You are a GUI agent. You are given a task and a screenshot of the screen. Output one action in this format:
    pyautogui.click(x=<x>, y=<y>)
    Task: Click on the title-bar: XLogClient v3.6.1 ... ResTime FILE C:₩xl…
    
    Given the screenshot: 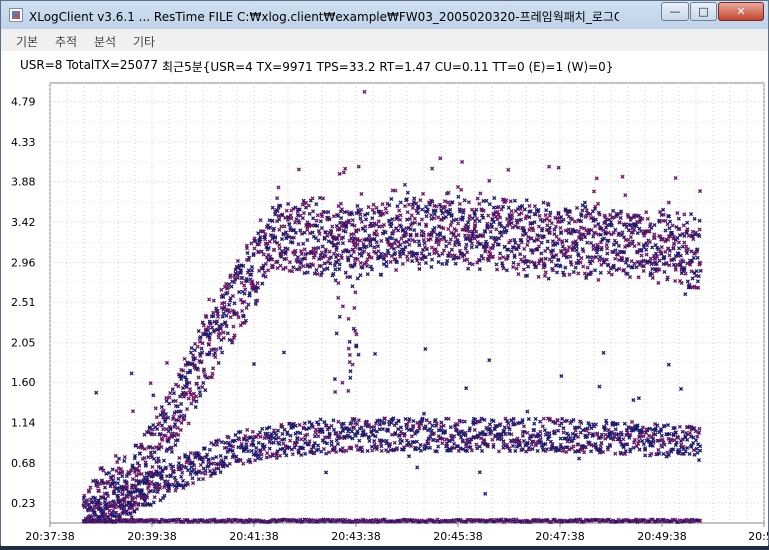 What is the action you would take?
    pyautogui.click(x=384, y=15)
    